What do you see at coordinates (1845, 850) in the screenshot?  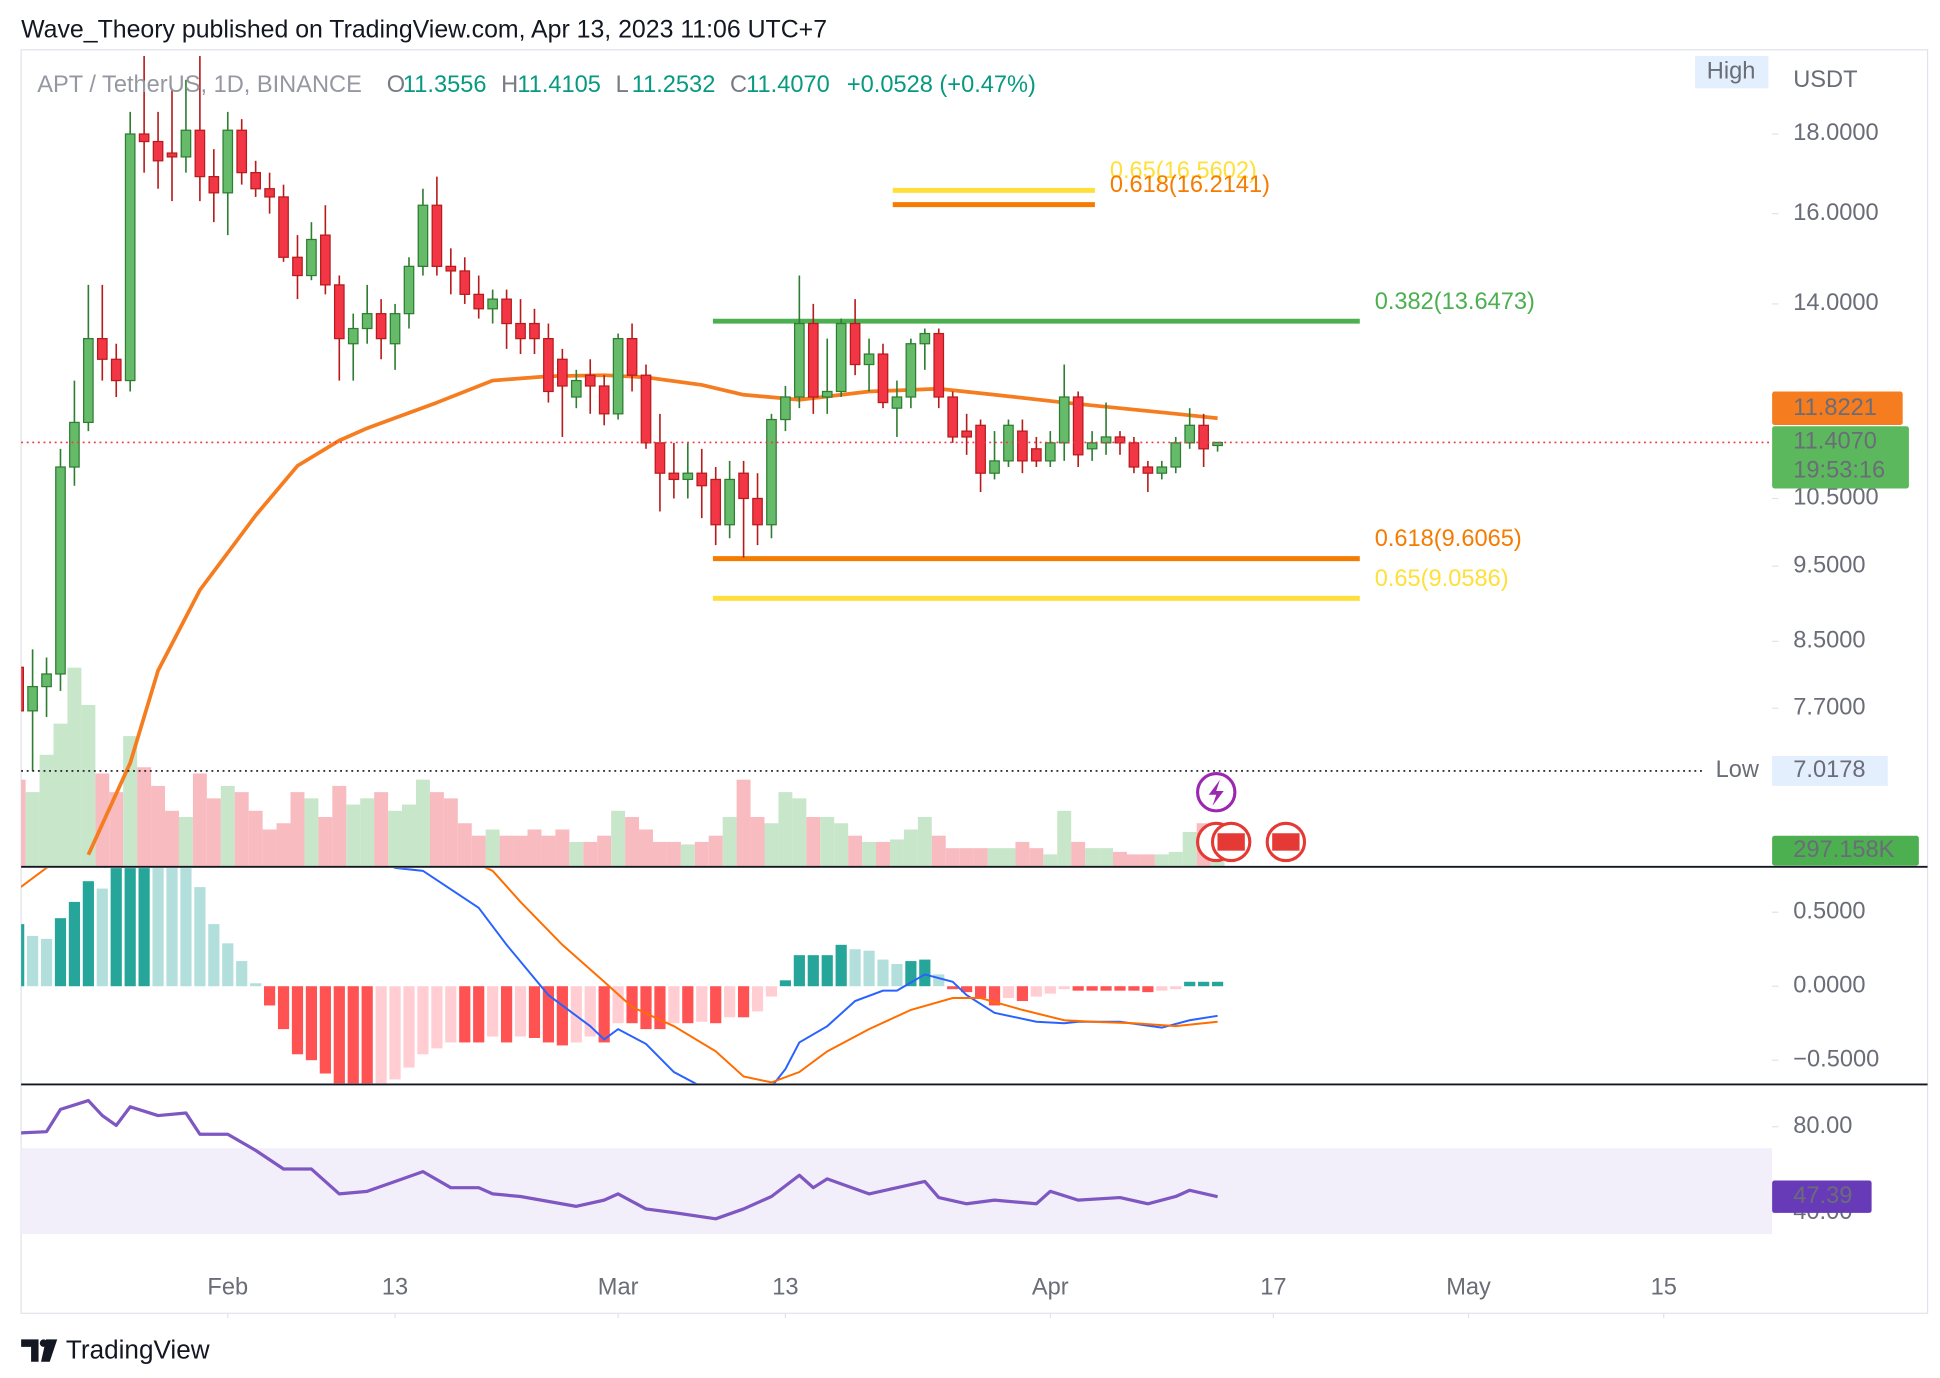 I see `volume-box` at bounding box center [1845, 850].